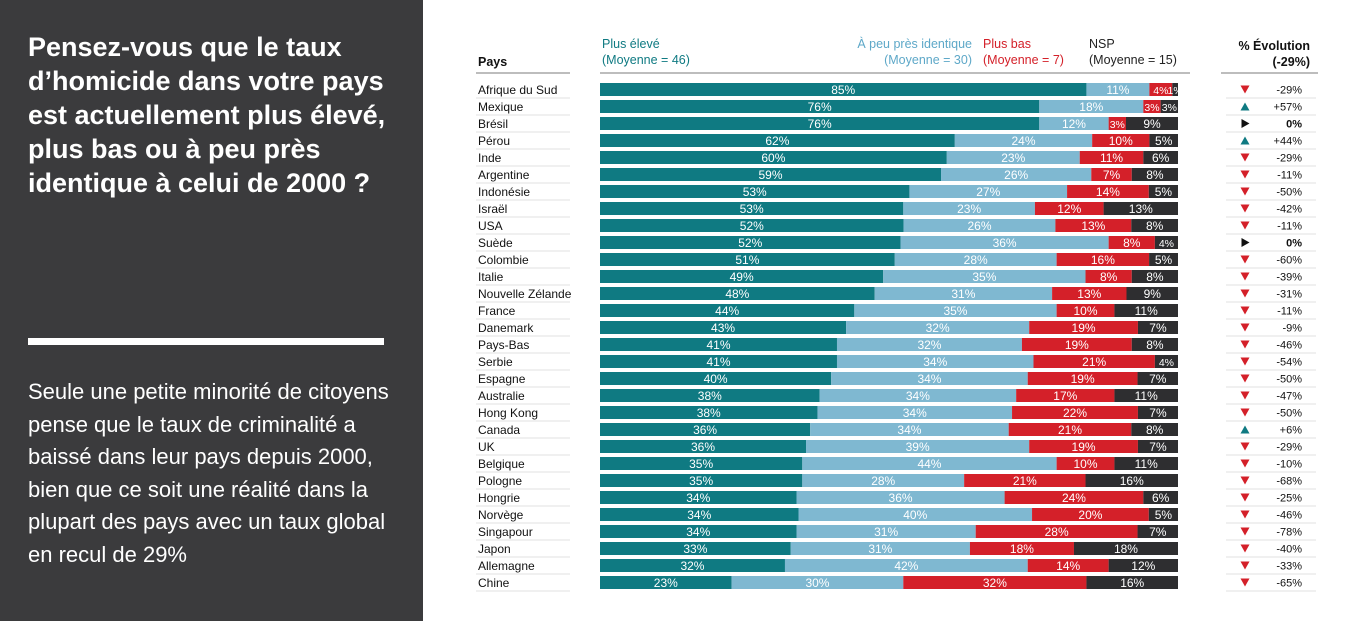 This screenshot has width=1347, height=621. Describe the element at coordinates (1133, 60) in the screenshot. I see `legend-subtitle-3: (Moyenne = 15)` at that location.